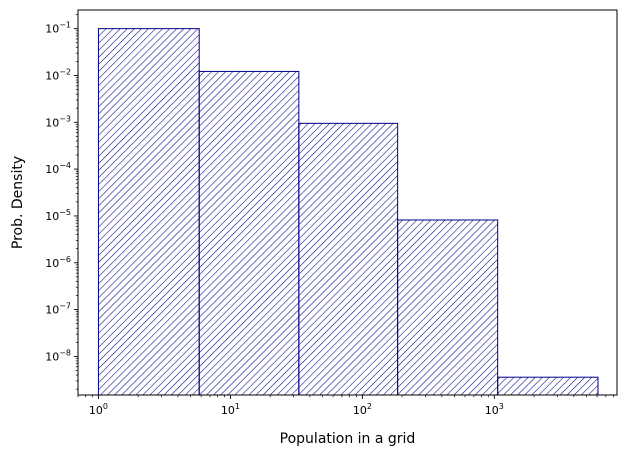 This screenshot has width=629, height=456. I want to click on y-tick-label-6: 10⁻², so click(58, 74).